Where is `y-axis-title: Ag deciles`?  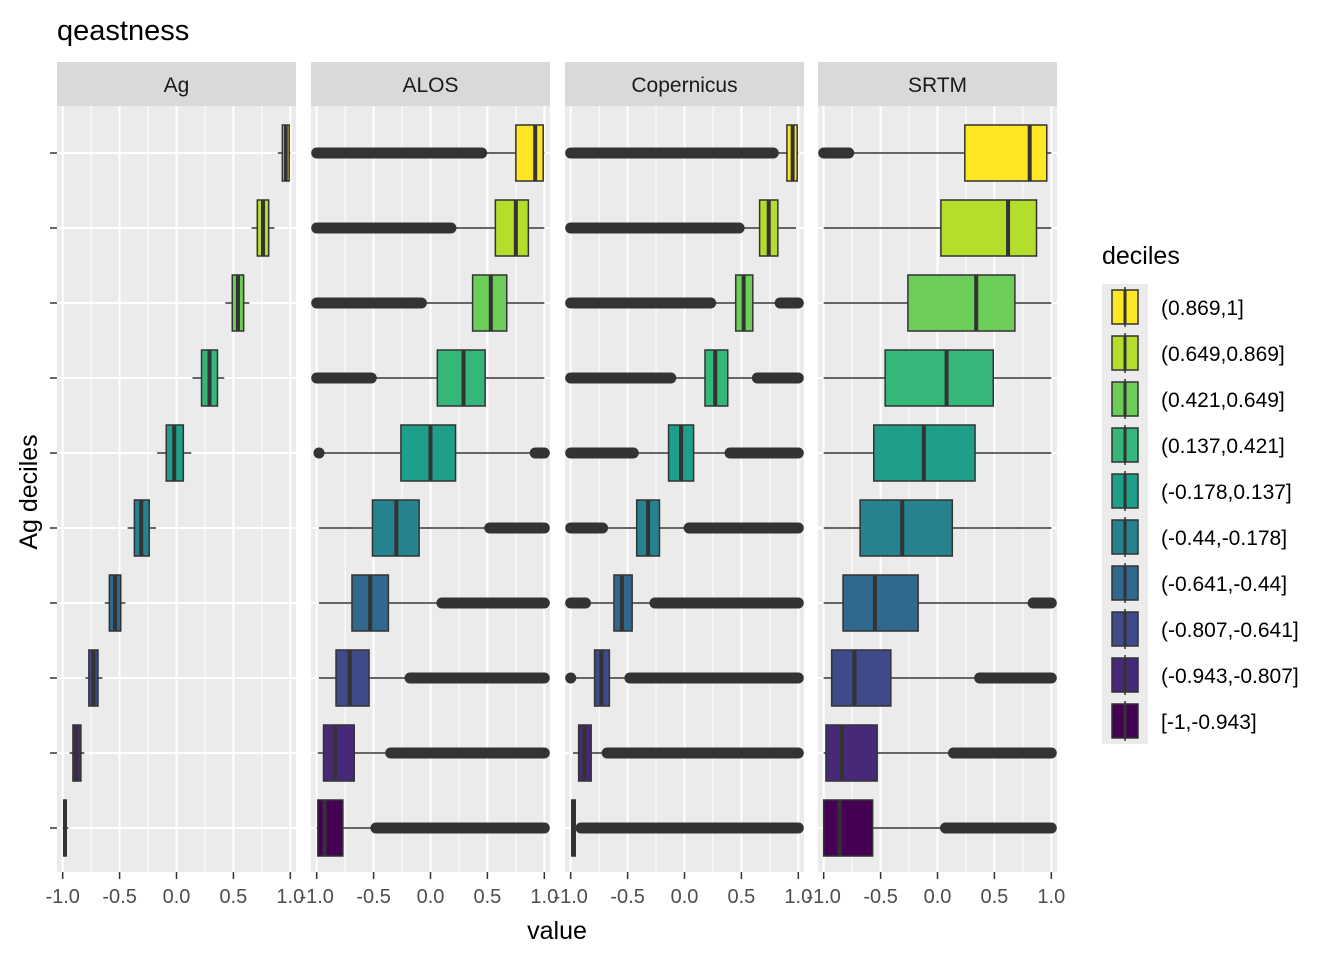 y-axis-title: Ag deciles is located at coordinates (29, 491).